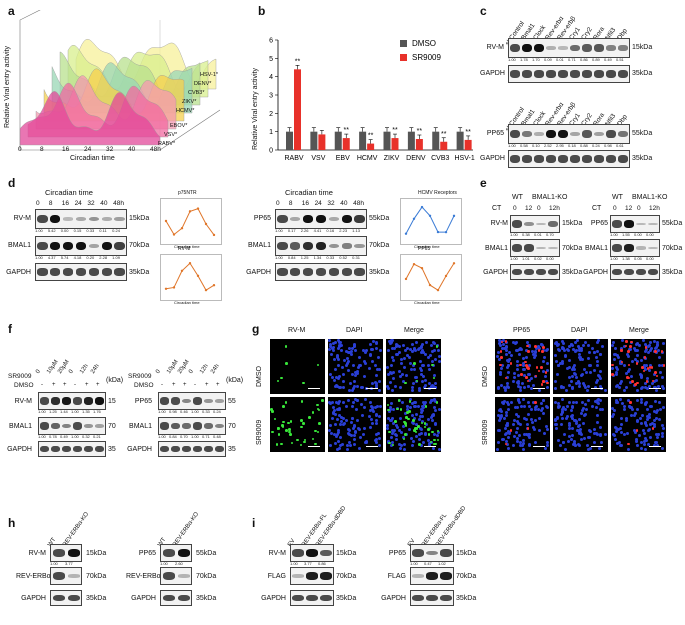  Describe the element at coordinates (424, 249) in the screenshot. I see `mini-chart-title: PP65` at that location.